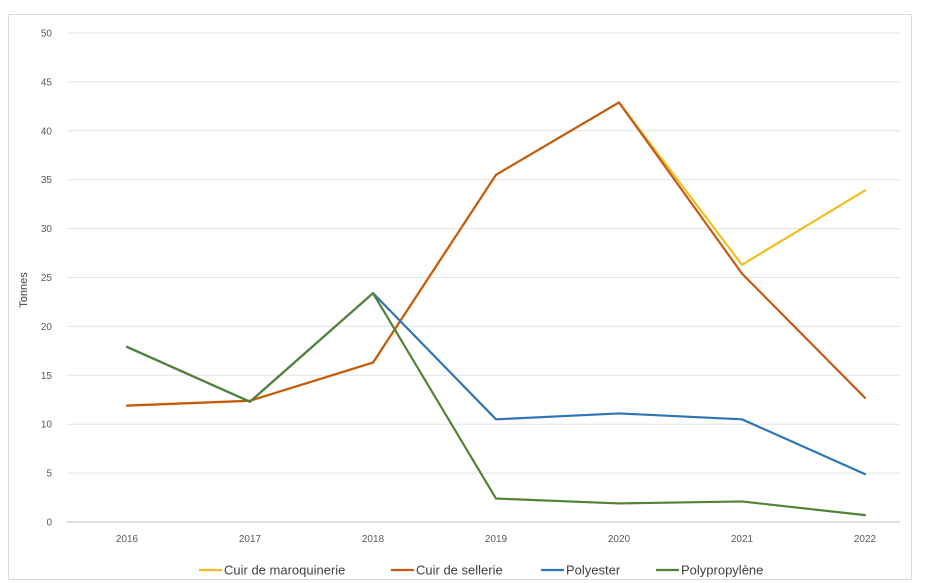 The width and height of the screenshot is (925, 583). Describe the element at coordinates (250, 539) in the screenshot. I see `x-tick-label: 2017` at that location.